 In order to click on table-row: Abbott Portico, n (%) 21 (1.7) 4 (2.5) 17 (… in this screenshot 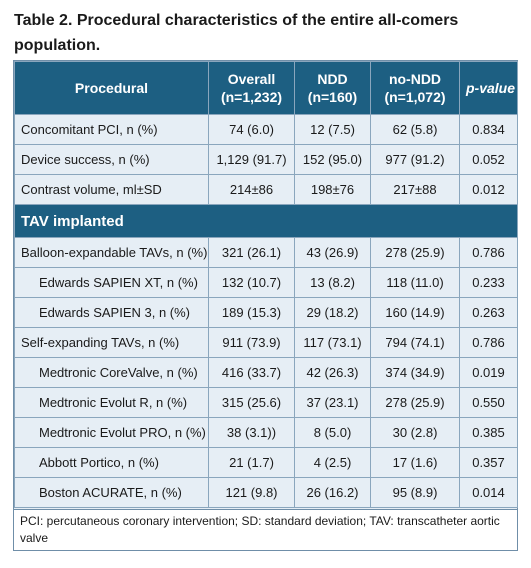, I will do `click(266, 462)`.